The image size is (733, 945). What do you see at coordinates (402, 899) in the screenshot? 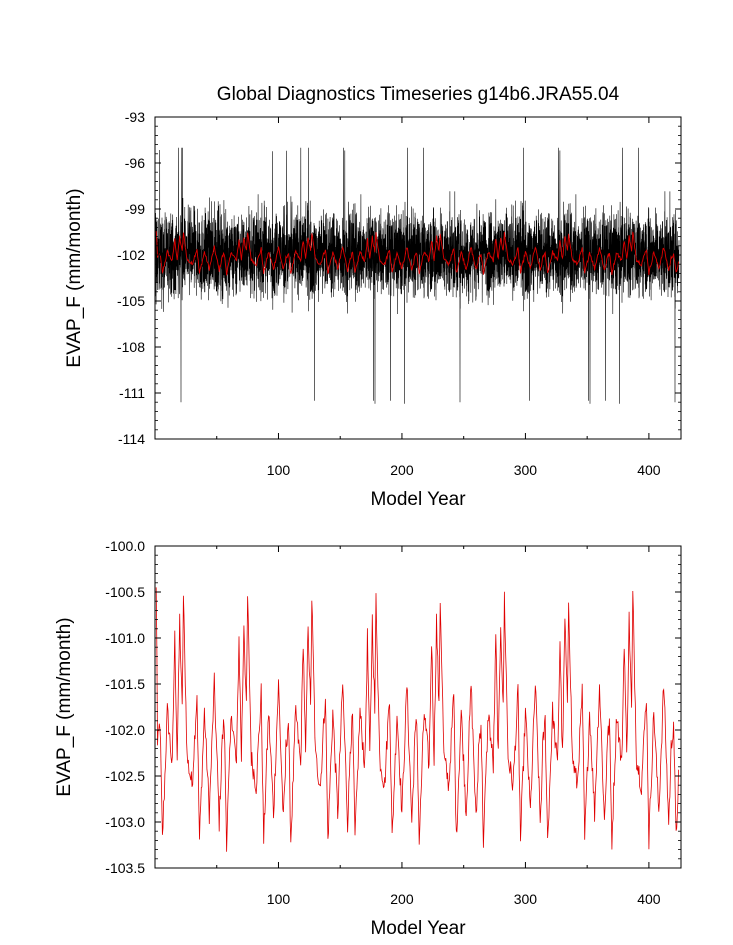
I see `bottom-x-tick-label: 200` at bounding box center [402, 899].